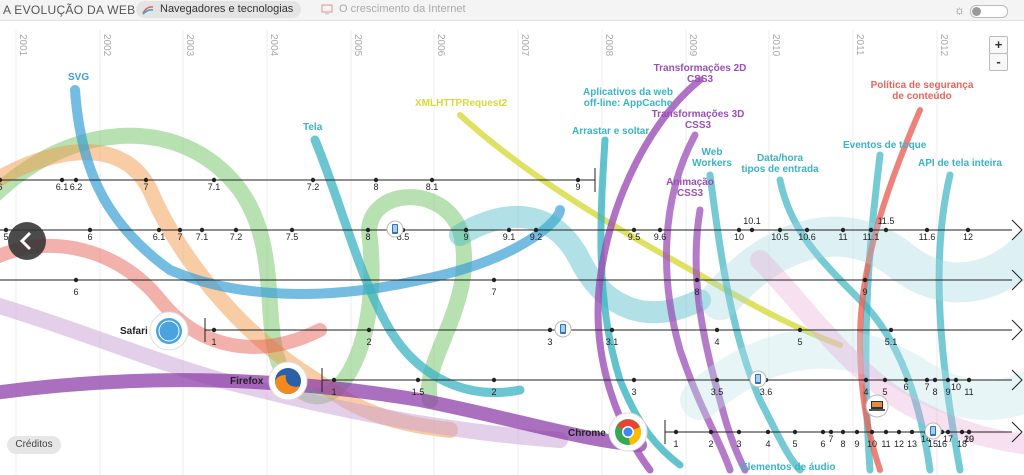 This screenshot has width=1024, height=475. I want to click on technology-label: Eventos de toque, so click(885, 145).